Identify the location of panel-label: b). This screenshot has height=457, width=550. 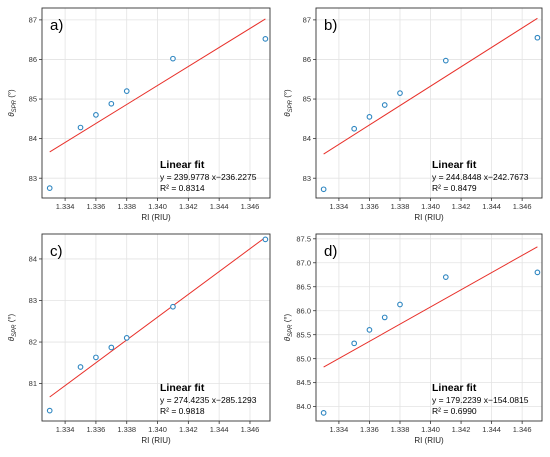
(330, 25).